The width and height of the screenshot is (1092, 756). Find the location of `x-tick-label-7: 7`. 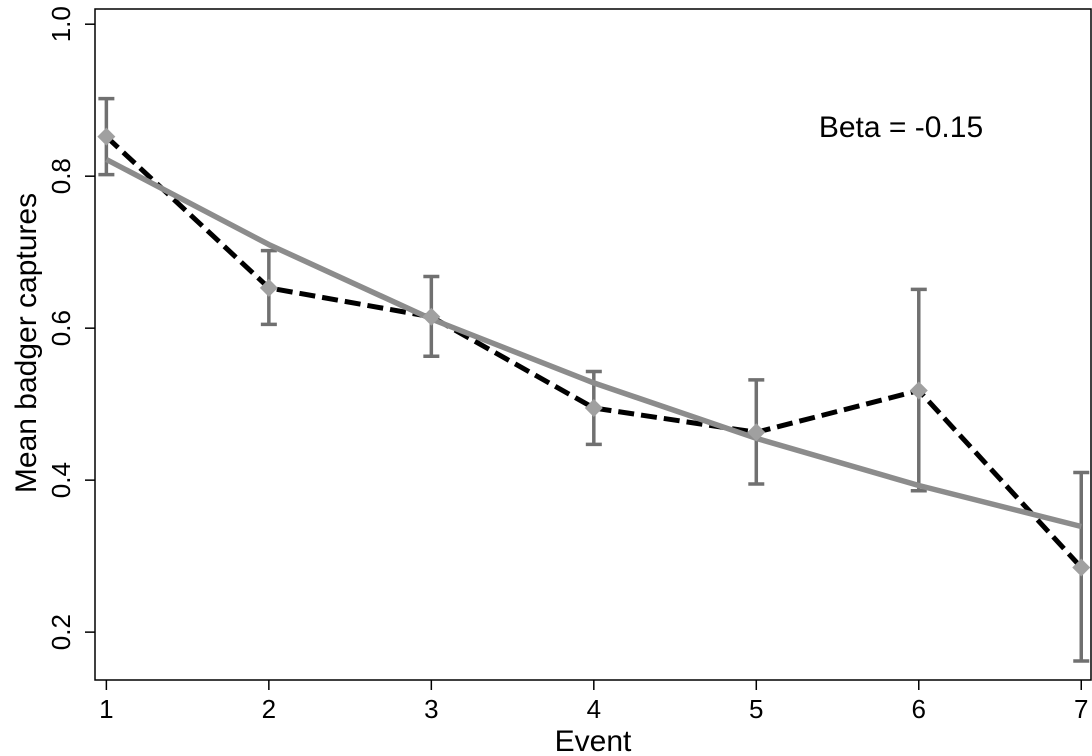

x-tick-label-7: 7 is located at coordinates (1081, 709).